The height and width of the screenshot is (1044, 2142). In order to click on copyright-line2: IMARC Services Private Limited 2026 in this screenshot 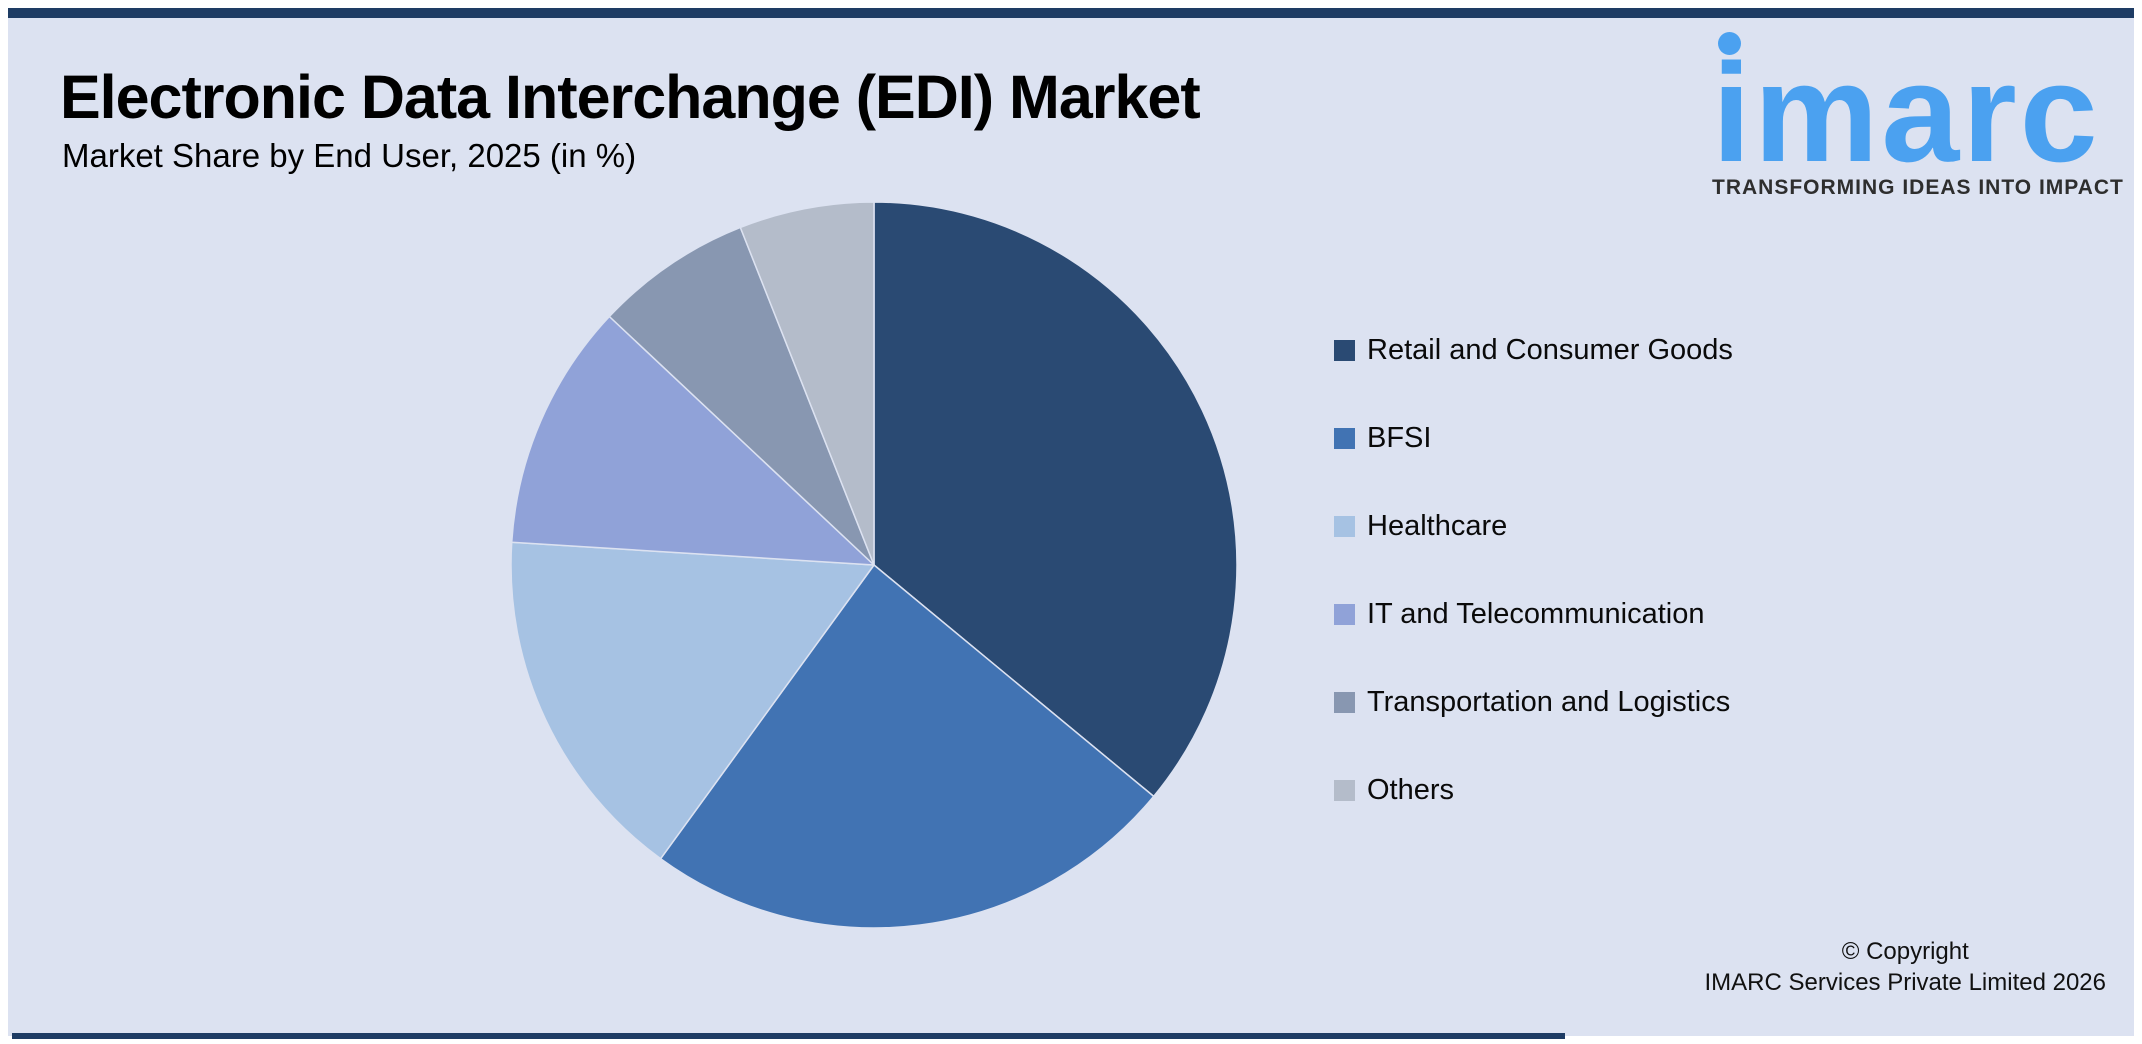, I will do `click(1905, 982)`.